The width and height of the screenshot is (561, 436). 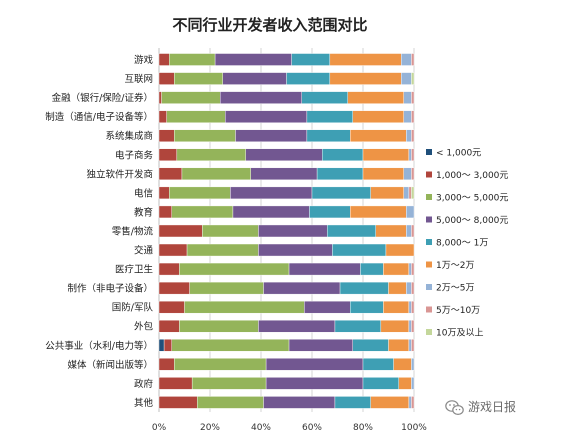 What do you see at coordinates (458, 154) in the screenshot?
I see `legend-label: < 1,000元` at bounding box center [458, 154].